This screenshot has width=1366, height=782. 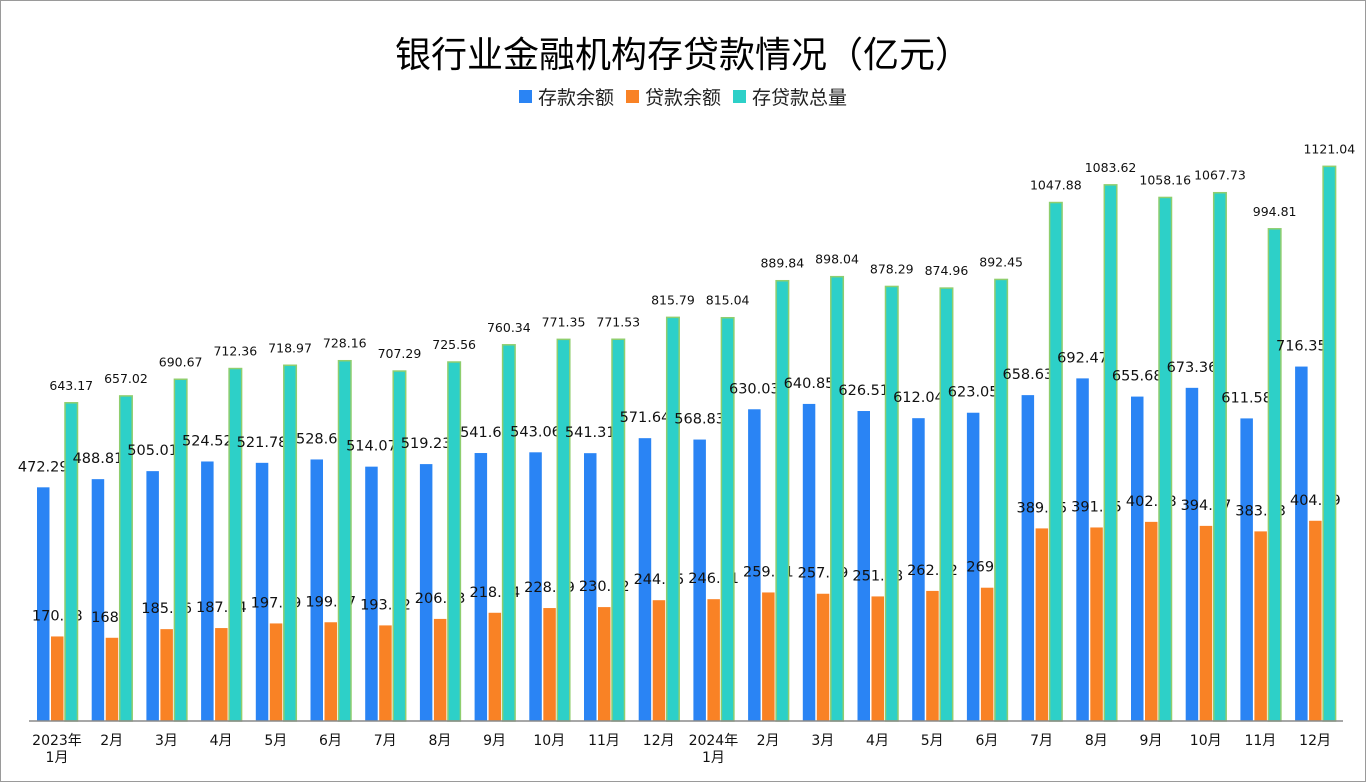 What do you see at coordinates (549, 741) in the screenshot?
I see `x-tick-label: 10月` at bounding box center [549, 741].